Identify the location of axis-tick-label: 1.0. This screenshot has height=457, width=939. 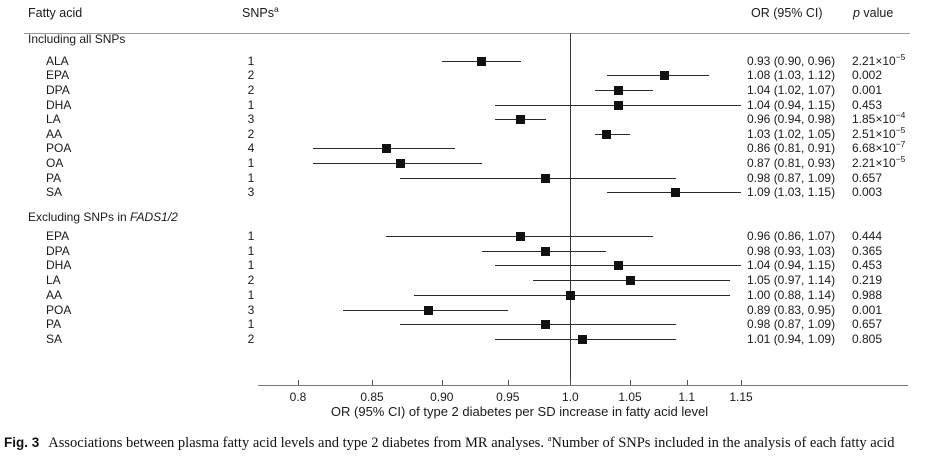
(570, 397).